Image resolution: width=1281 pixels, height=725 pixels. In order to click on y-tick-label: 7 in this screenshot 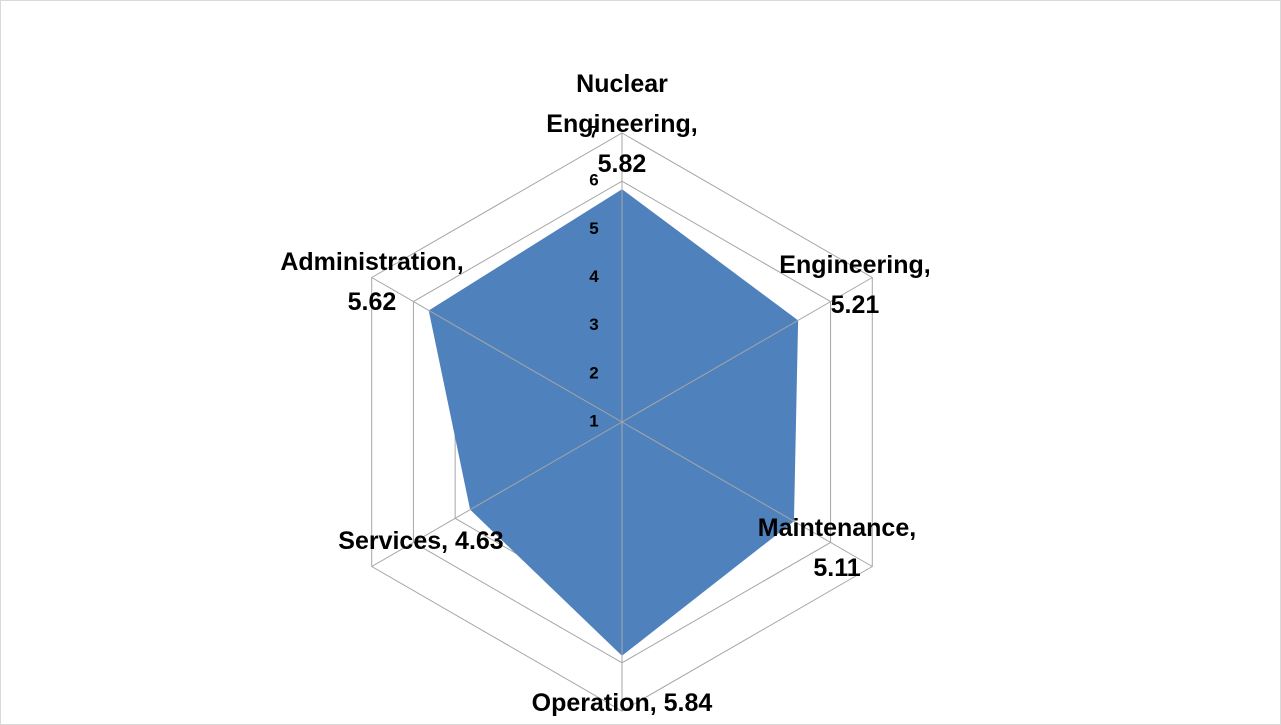, I will do `click(593, 131)`.